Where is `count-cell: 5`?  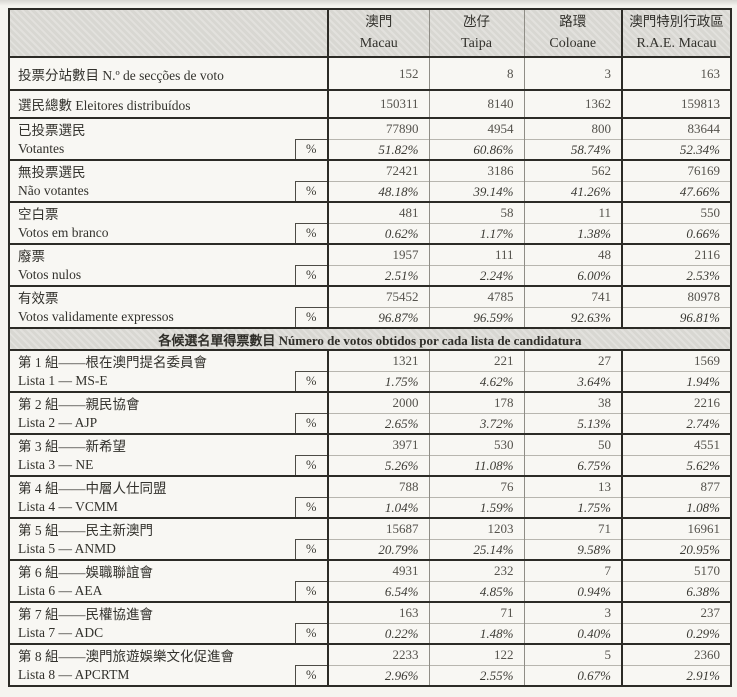
count-cell: 5 is located at coordinates (572, 654).